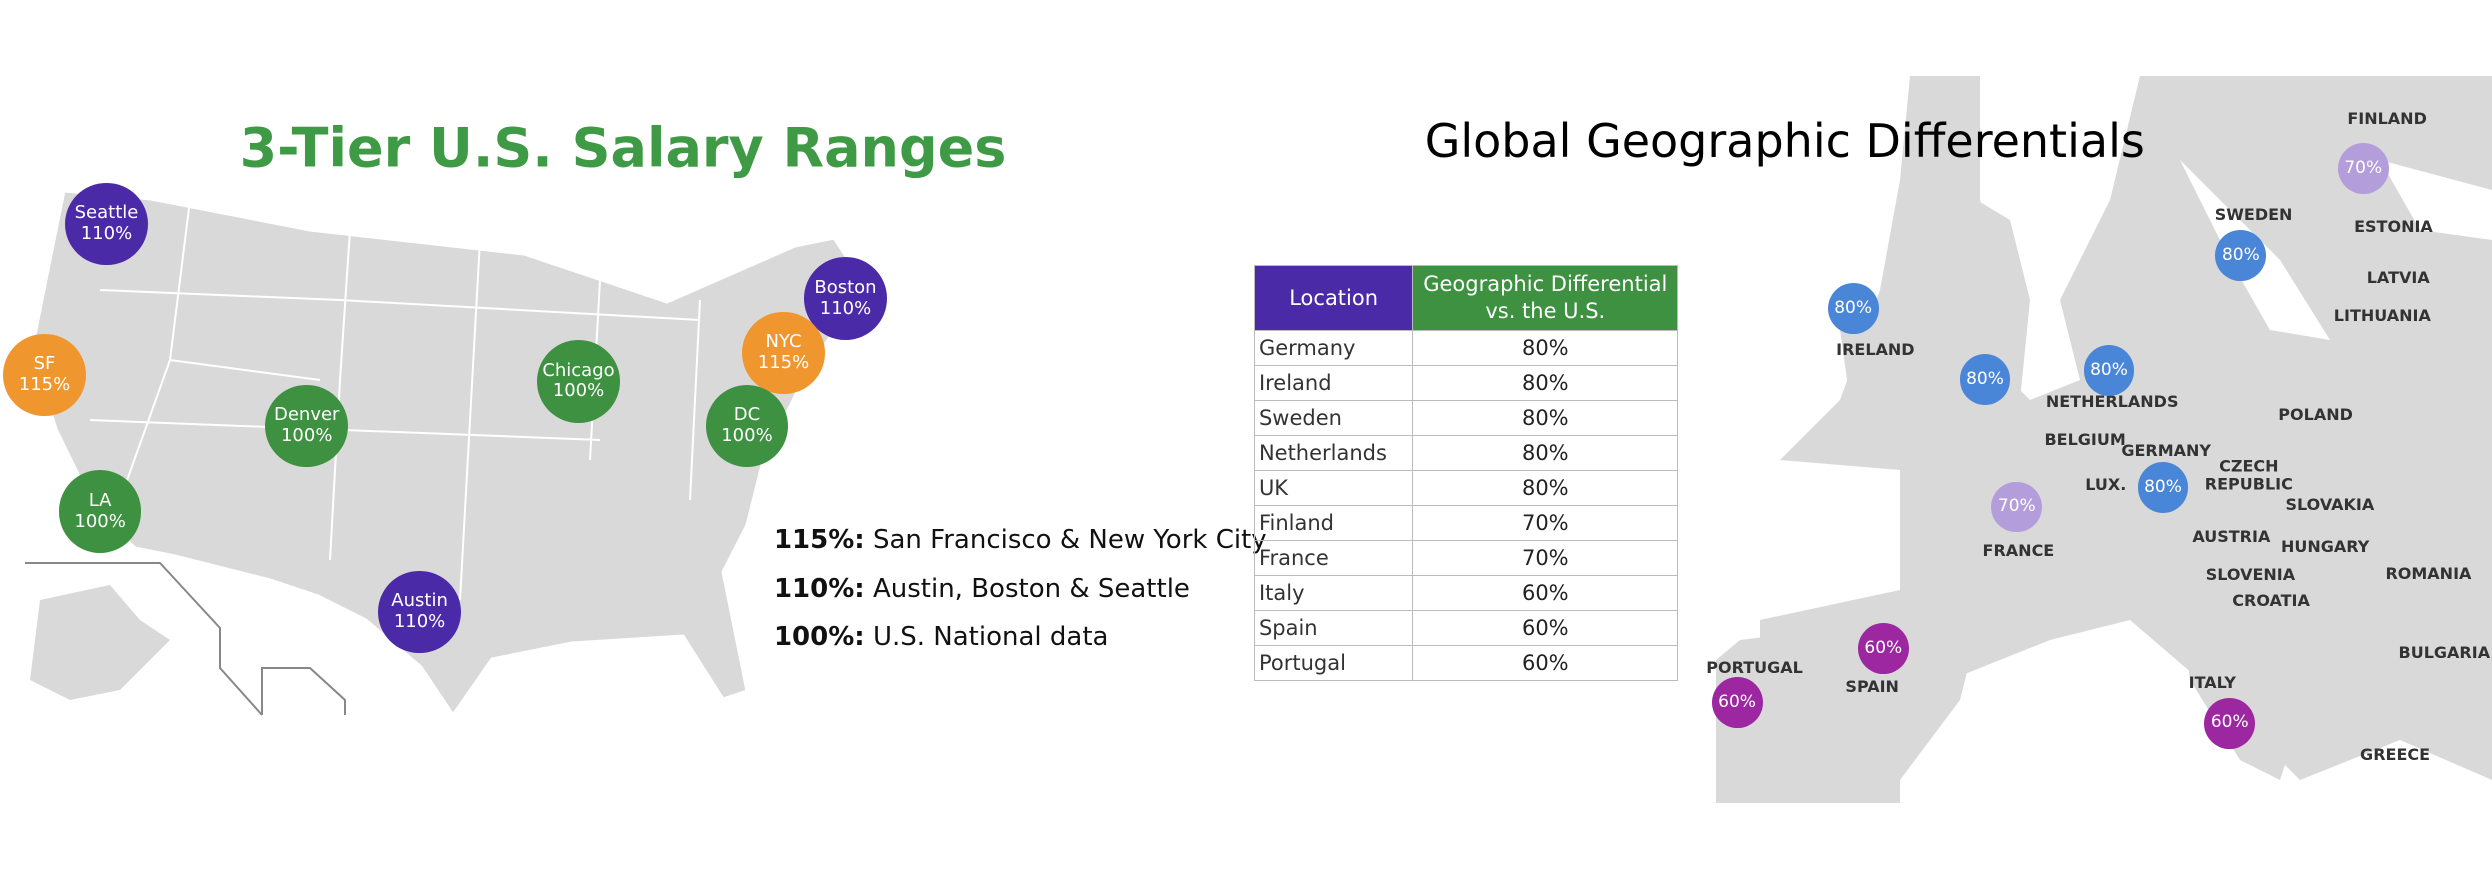 Image resolution: width=2492 pixels, height=874 pixels. I want to click on city-bubble: Denver 100%, so click(307, 426).